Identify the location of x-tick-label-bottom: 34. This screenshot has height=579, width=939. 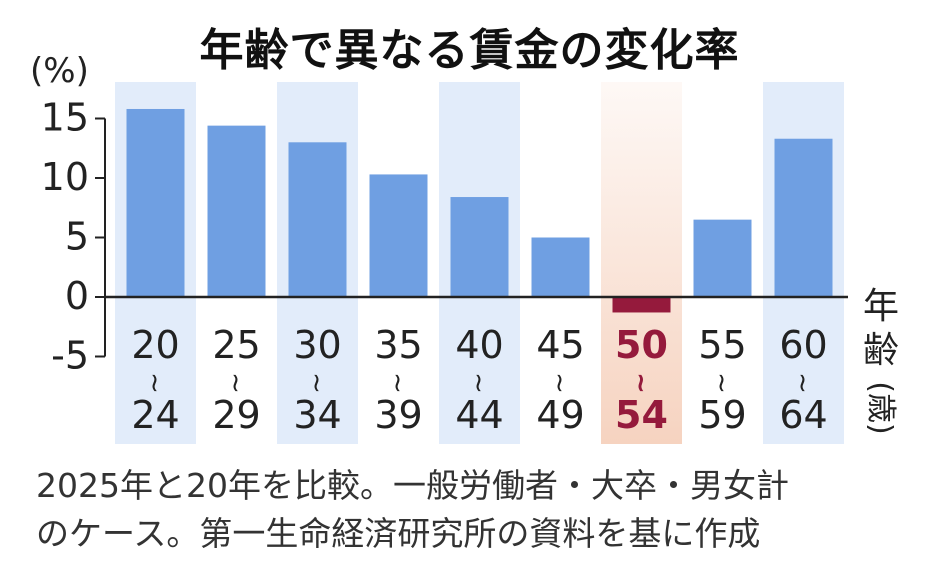
(317, 415).